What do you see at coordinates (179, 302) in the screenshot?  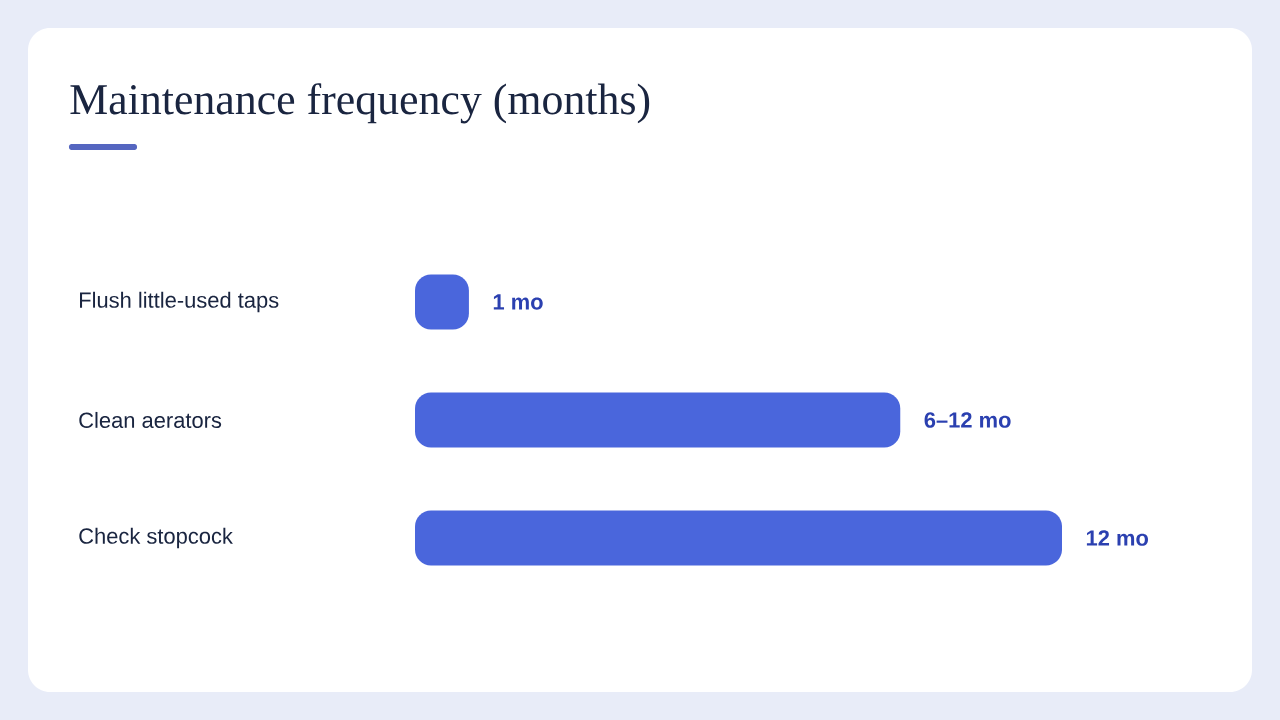 I see `y-tick-label: Flush little-used taps` at bounding box center [179, 302].